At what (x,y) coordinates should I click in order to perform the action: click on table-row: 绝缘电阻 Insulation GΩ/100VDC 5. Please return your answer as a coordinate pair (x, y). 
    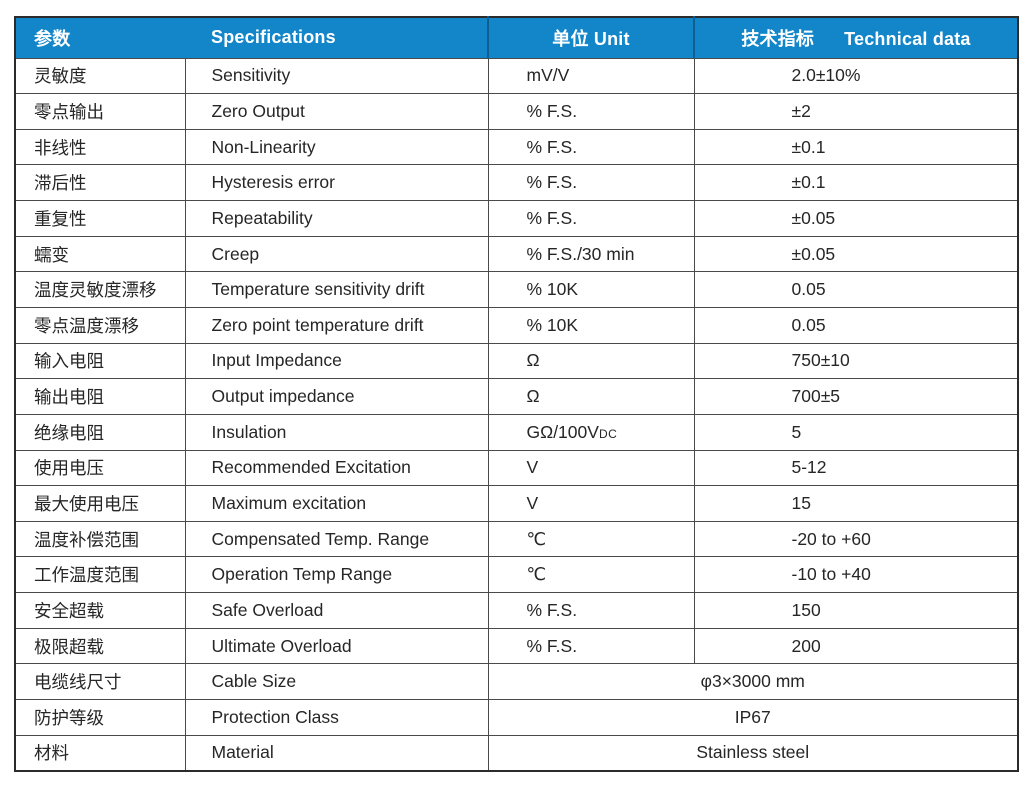
    Looking at the image, I should click on (516, 432).